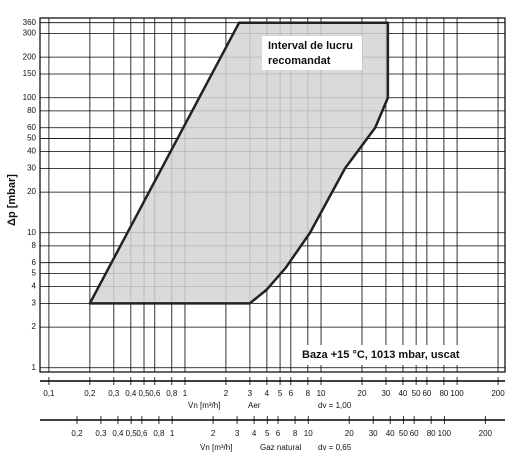  What do you see at coordinates (31, 138) in the screenshot?
I see `y-tick-label: 50` at bounding box center [31, 138].